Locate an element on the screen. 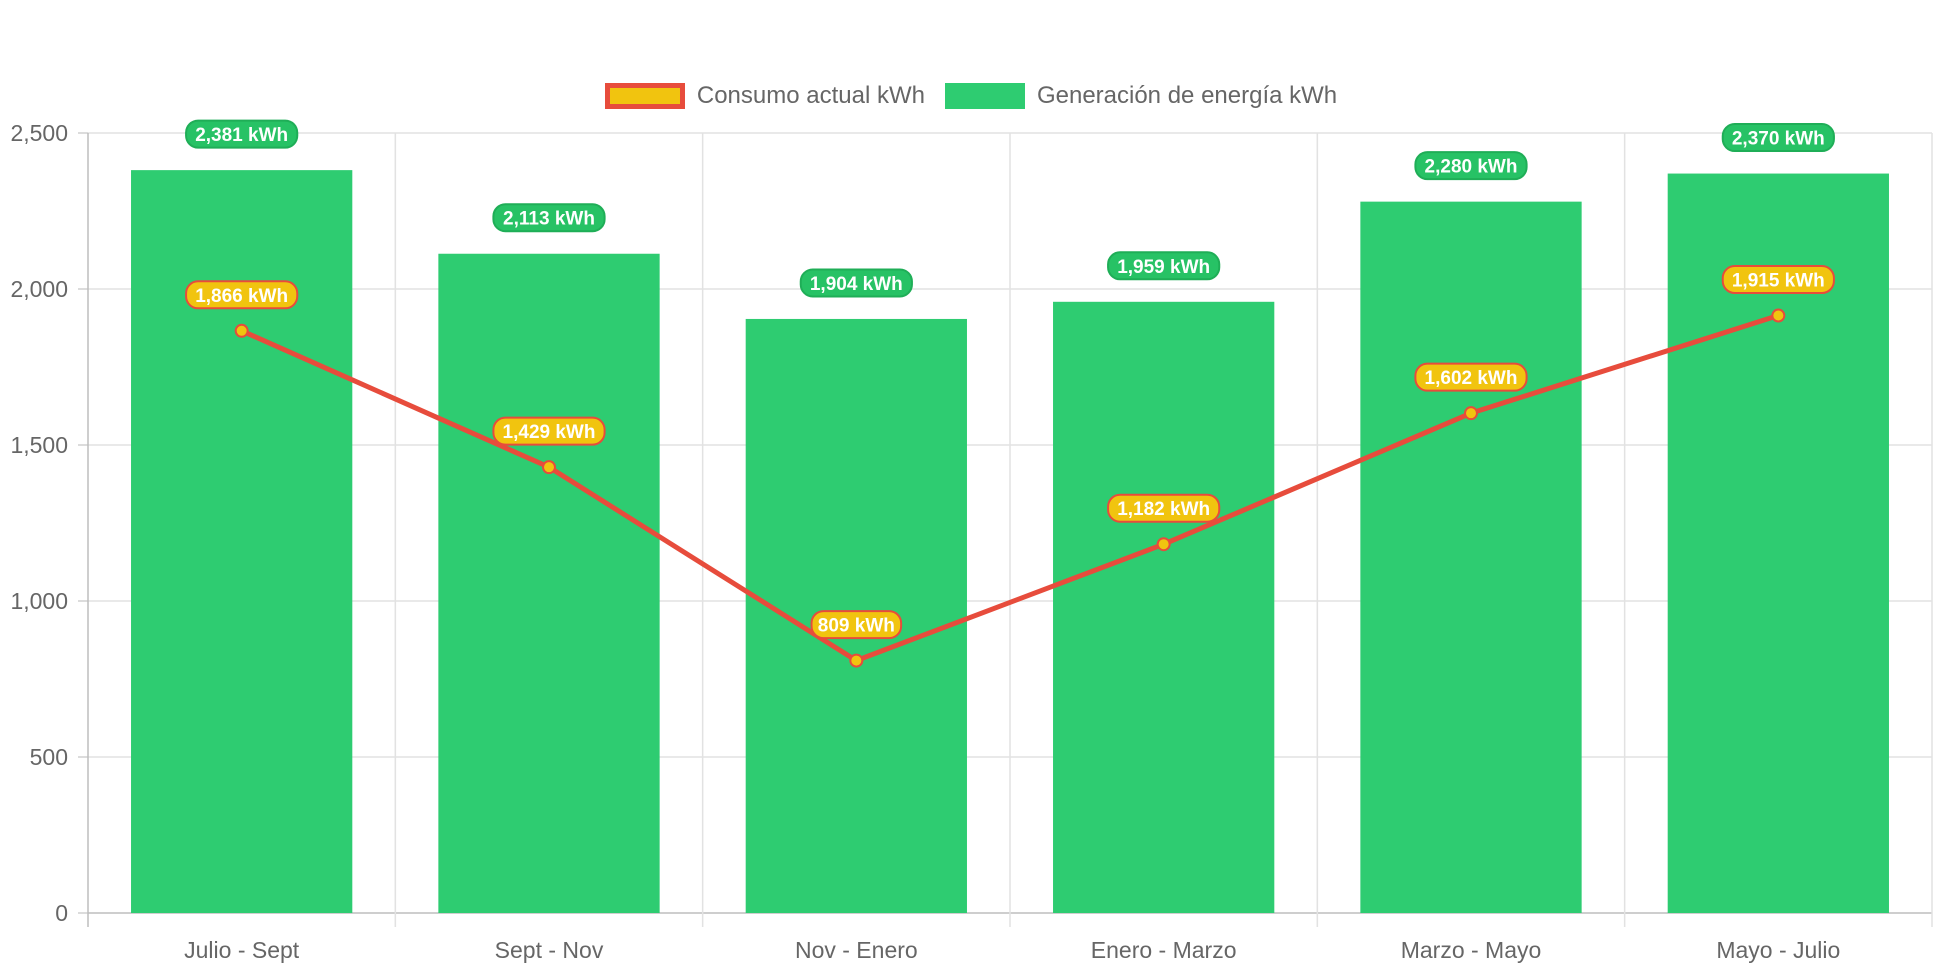 The height and width of the screenshot is (970, 1942). consumo-data-label: 1,429 kWh is located at coordinates (549, 432).